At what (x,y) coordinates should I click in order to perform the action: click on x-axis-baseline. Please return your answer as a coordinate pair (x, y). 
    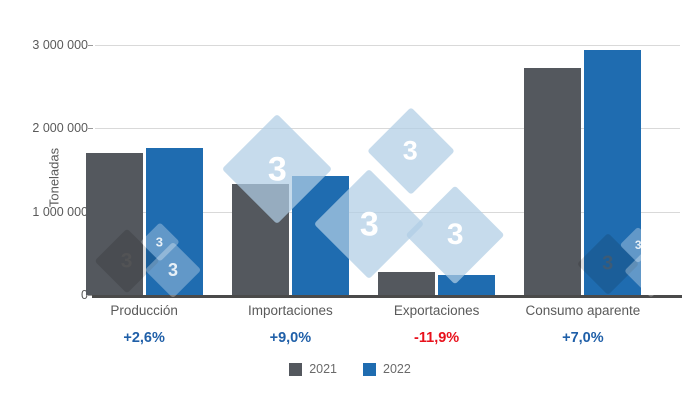
    Looking at the image, I should click on (387, 296).